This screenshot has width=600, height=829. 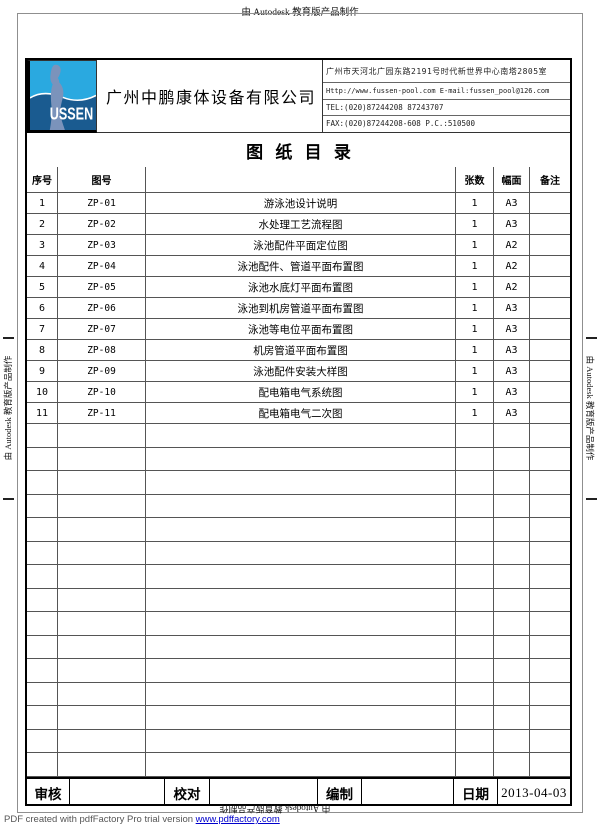 I want to click on cell-name: 游泳池设计说明, so click(x=301, y=203).